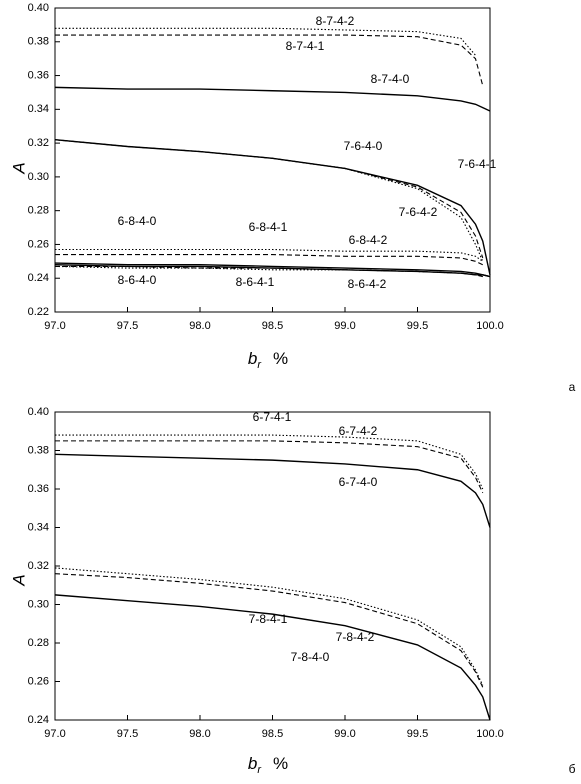 The image size is (581, 784). What do you see at coordinates (390, 79) in the screenshot?
I see `series-label: 8-7-4-0` at bounding box center [390, 79].